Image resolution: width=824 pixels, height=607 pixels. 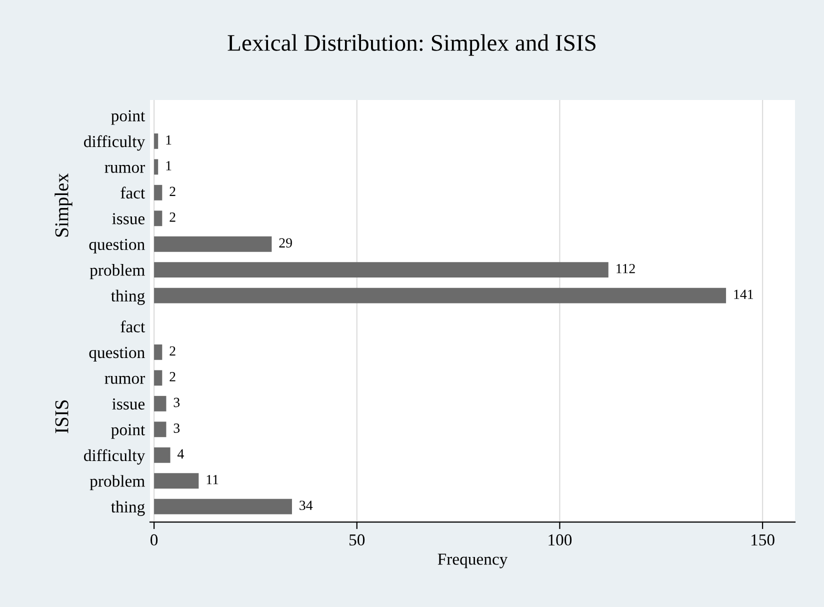 What do you see at coordinates (625, 269) in the screenshot?
I see `data-label: 112` at bounding box center [625, 269].